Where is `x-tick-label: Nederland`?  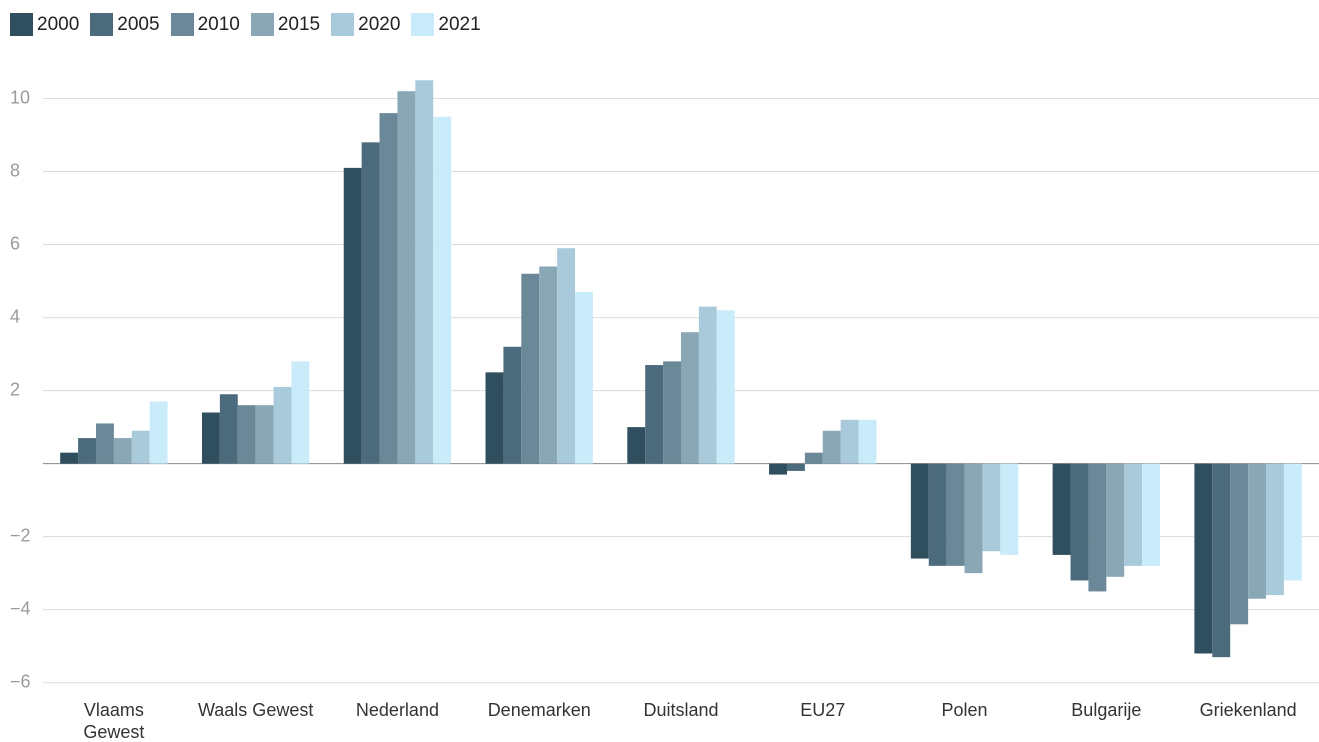 x-tick-label: Nederland is located at coordinates (397, 710).